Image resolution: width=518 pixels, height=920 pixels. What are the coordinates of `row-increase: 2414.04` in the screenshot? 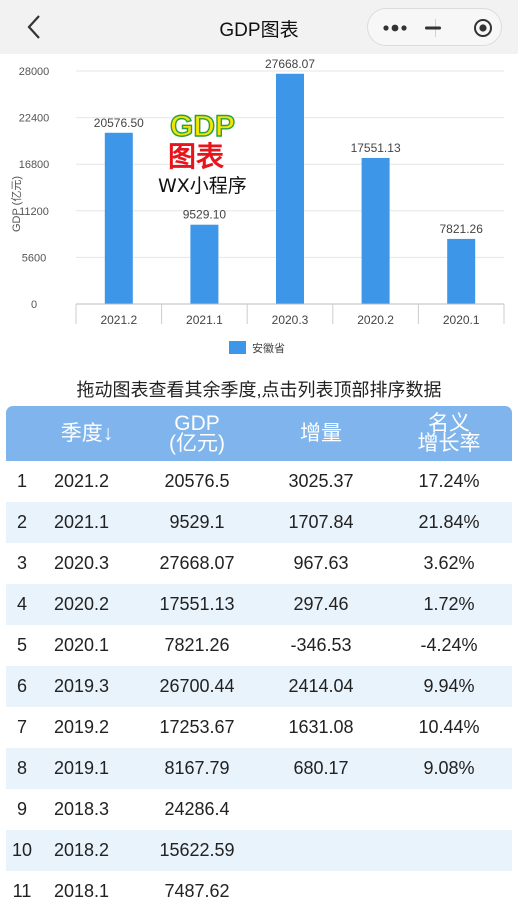 It's located at (321, 686).